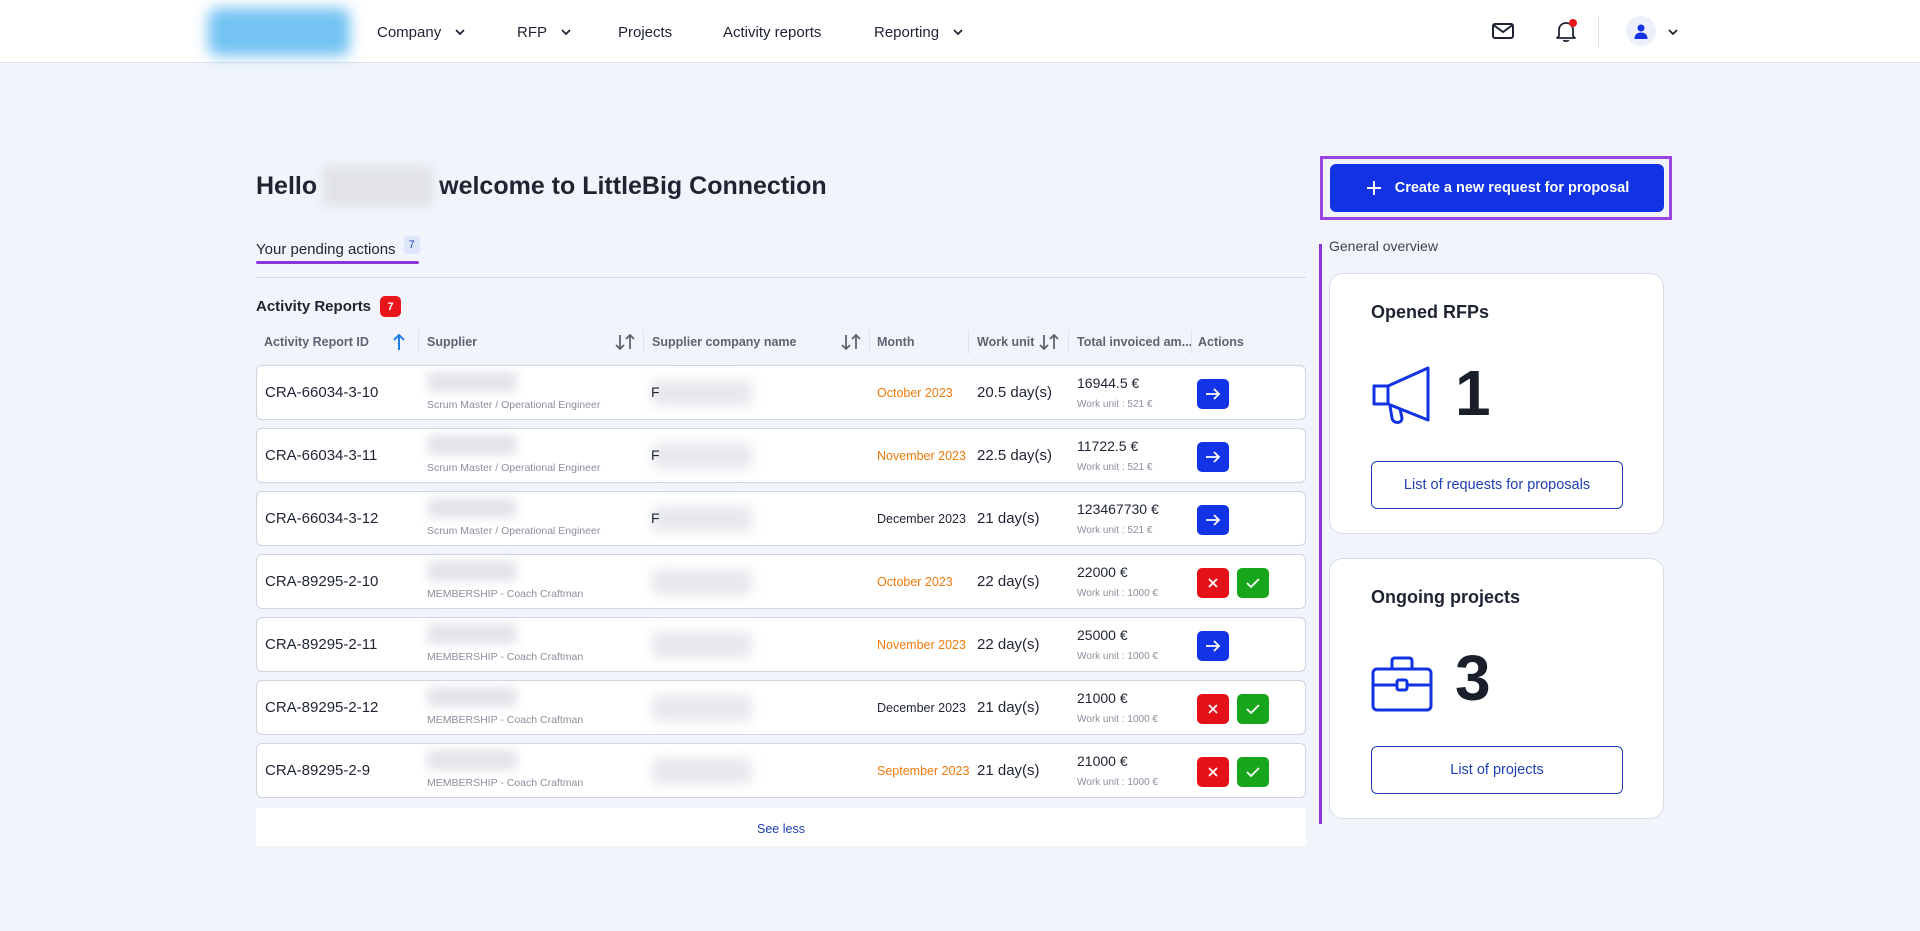 The image size is (1920, 931). What do you see at coordinates (316, 342) in the screenshot?
I see `column-header-id: Activity Report ID` at bounding box center [316, 342].